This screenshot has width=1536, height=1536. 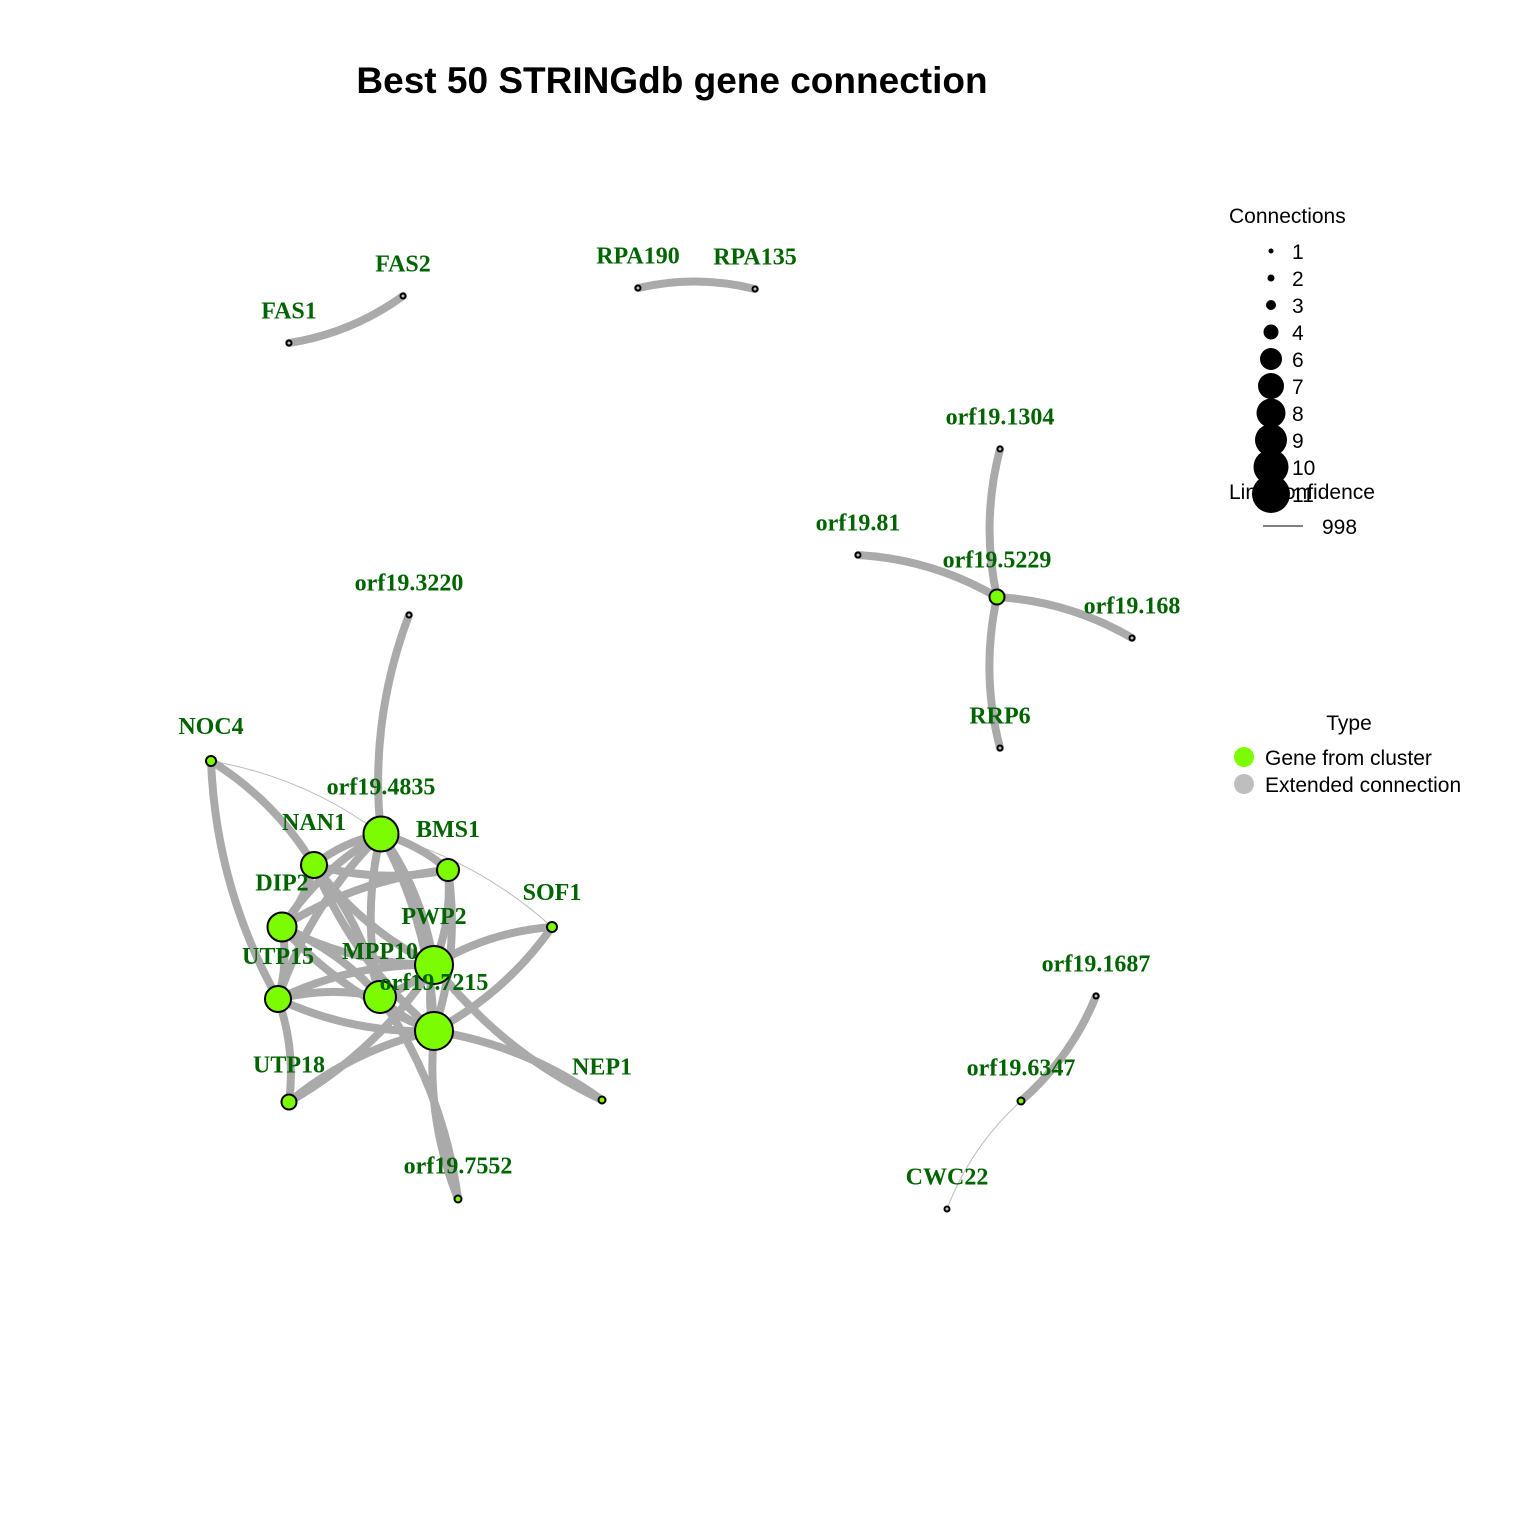 What do you see at coordinates (380, 952) in the screenshot?
I see `node-label-mpp10: MPP10` at bounding box center [380, 952].